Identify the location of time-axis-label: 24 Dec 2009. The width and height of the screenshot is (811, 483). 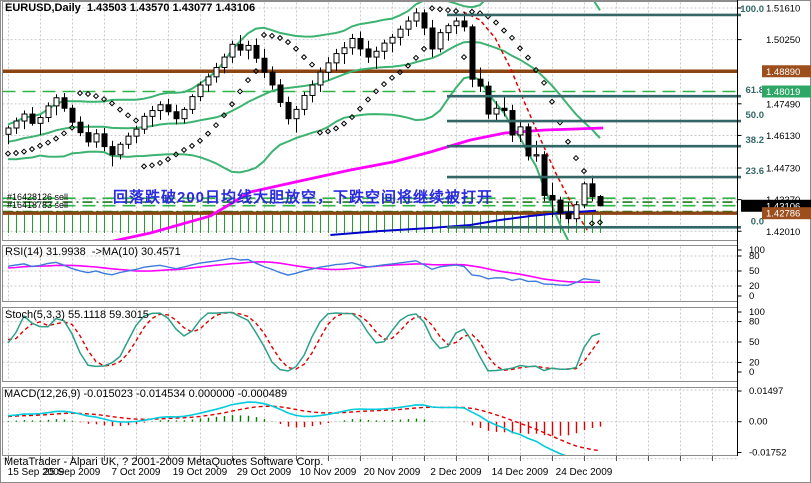
(584, 472).